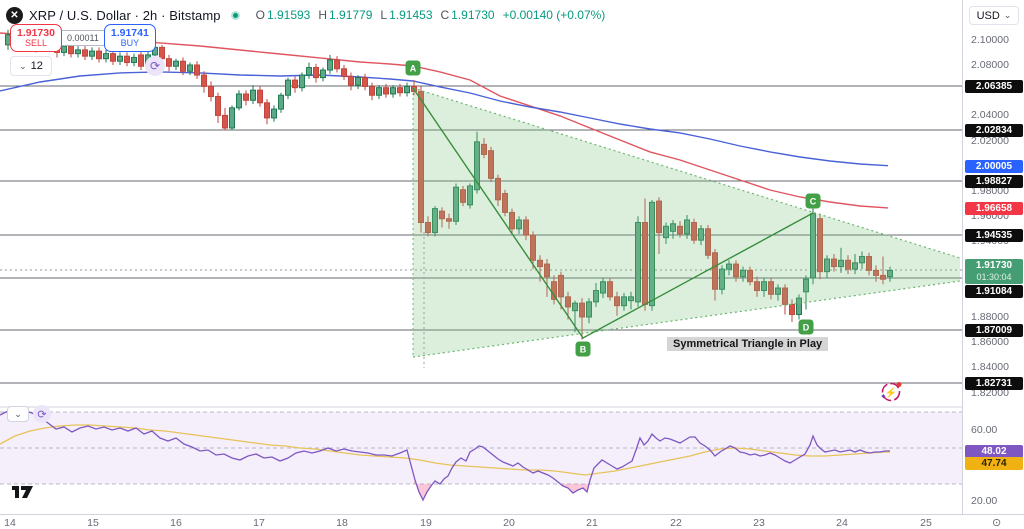  Describe the element at coordinates (890, 392) in the screenshot. I see `flash-boost-icon: ⚡ ✦` at that location.